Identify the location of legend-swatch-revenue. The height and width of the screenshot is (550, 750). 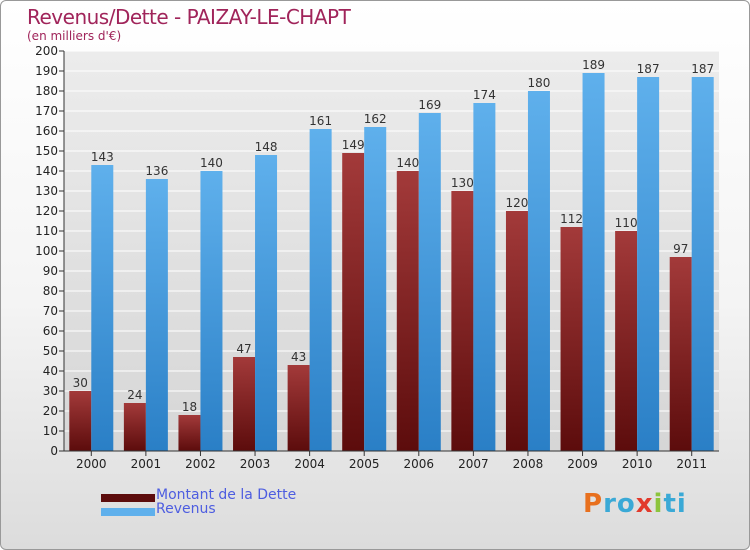
(128, 512).